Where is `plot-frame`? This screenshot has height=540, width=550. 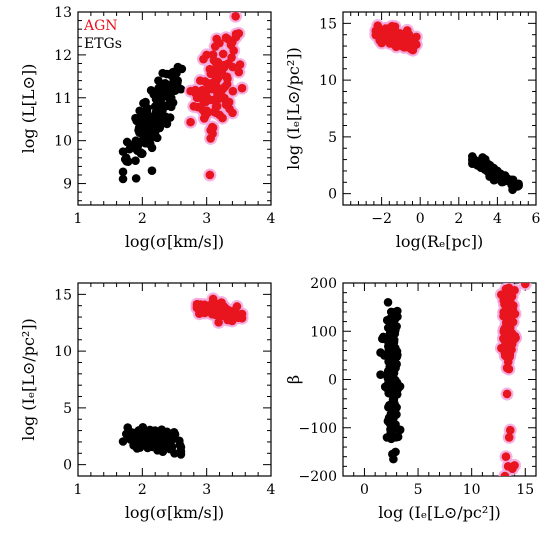
plot-frame is located at coordinates (439, 108).